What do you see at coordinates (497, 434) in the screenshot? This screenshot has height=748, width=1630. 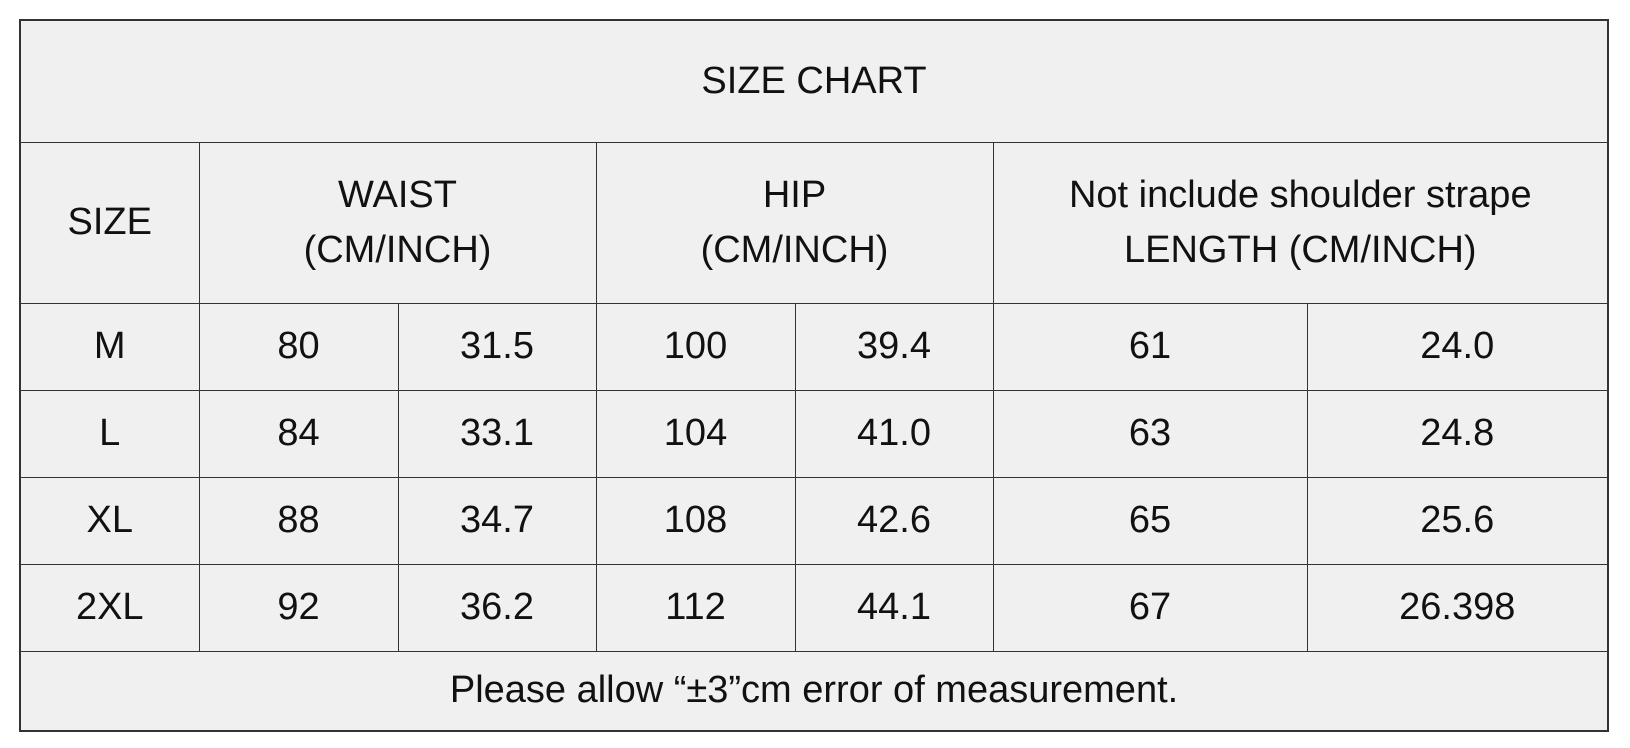 I see `value-cell: 33.1` at bounding box center [497, 434].